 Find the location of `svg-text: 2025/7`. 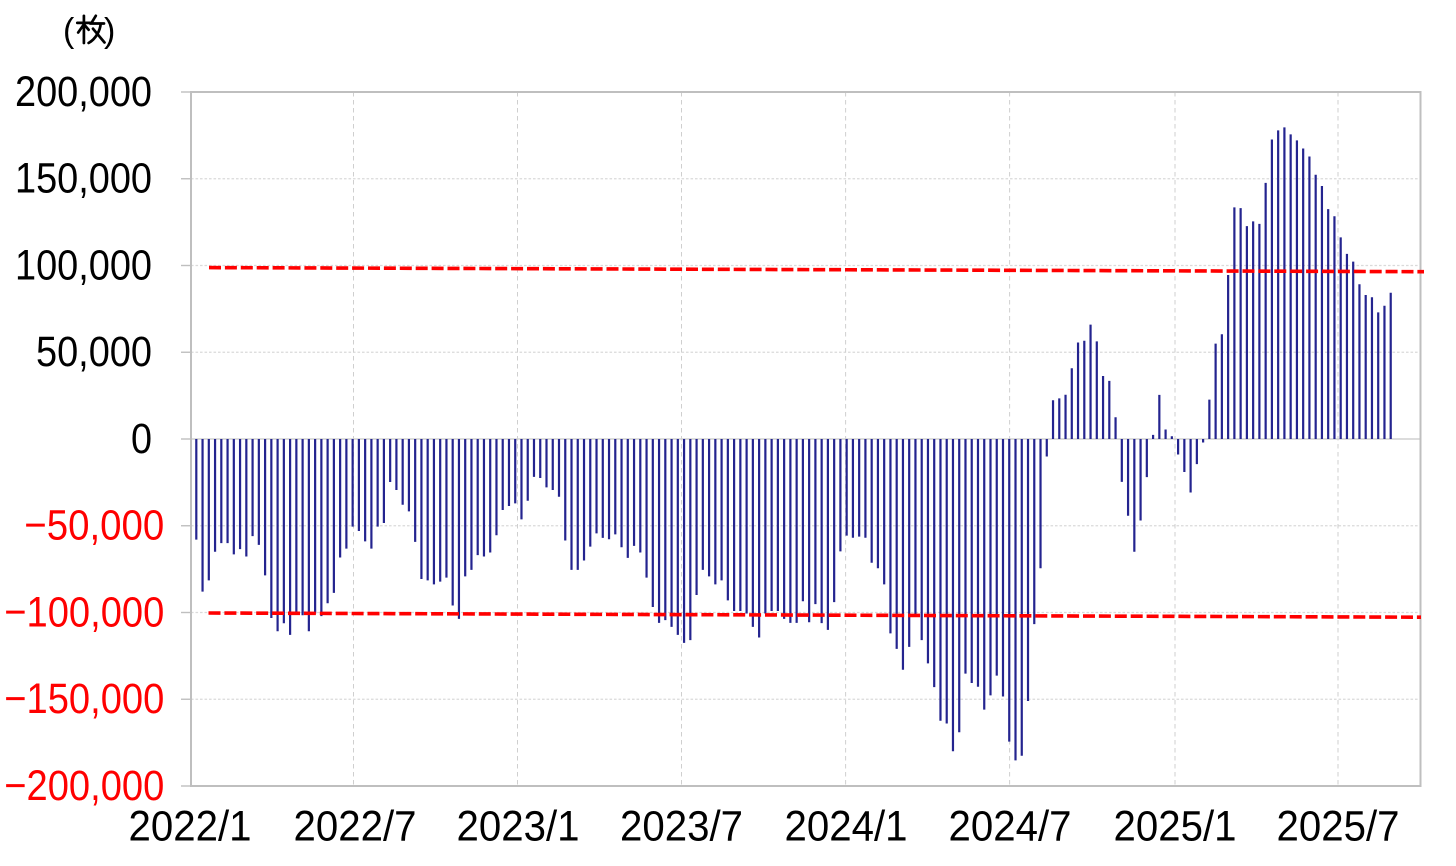

svg-text: 2025/7 is located at coordinates (1338, 827).